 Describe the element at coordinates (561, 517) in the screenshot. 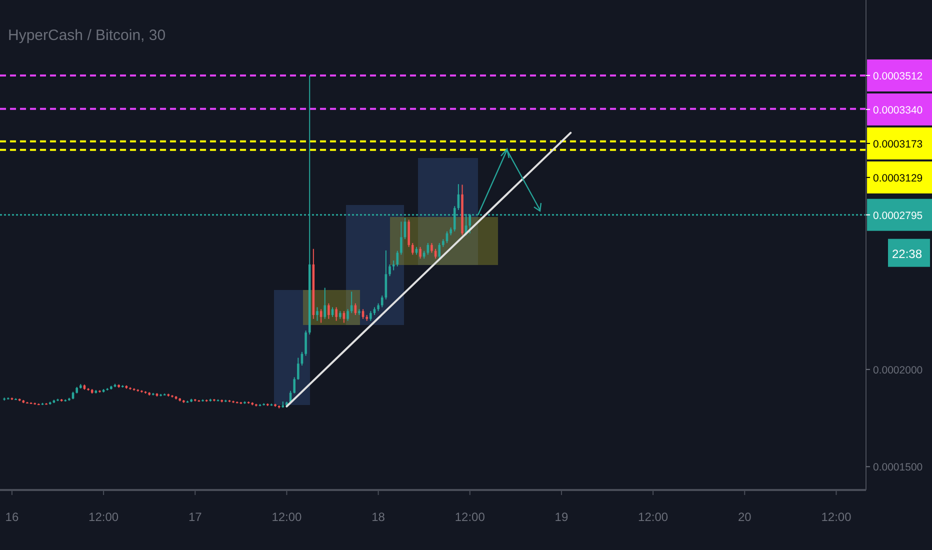

I see `x-tick-label: 19` at that location.